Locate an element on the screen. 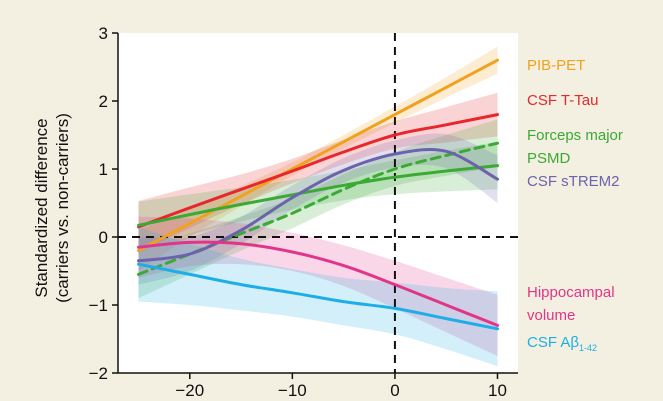 Image resolution: width=663 pixels, height=401 pixels. y-axis-title-line2: (carriers vs. non-carriers) is located at coordinates (62, 208).